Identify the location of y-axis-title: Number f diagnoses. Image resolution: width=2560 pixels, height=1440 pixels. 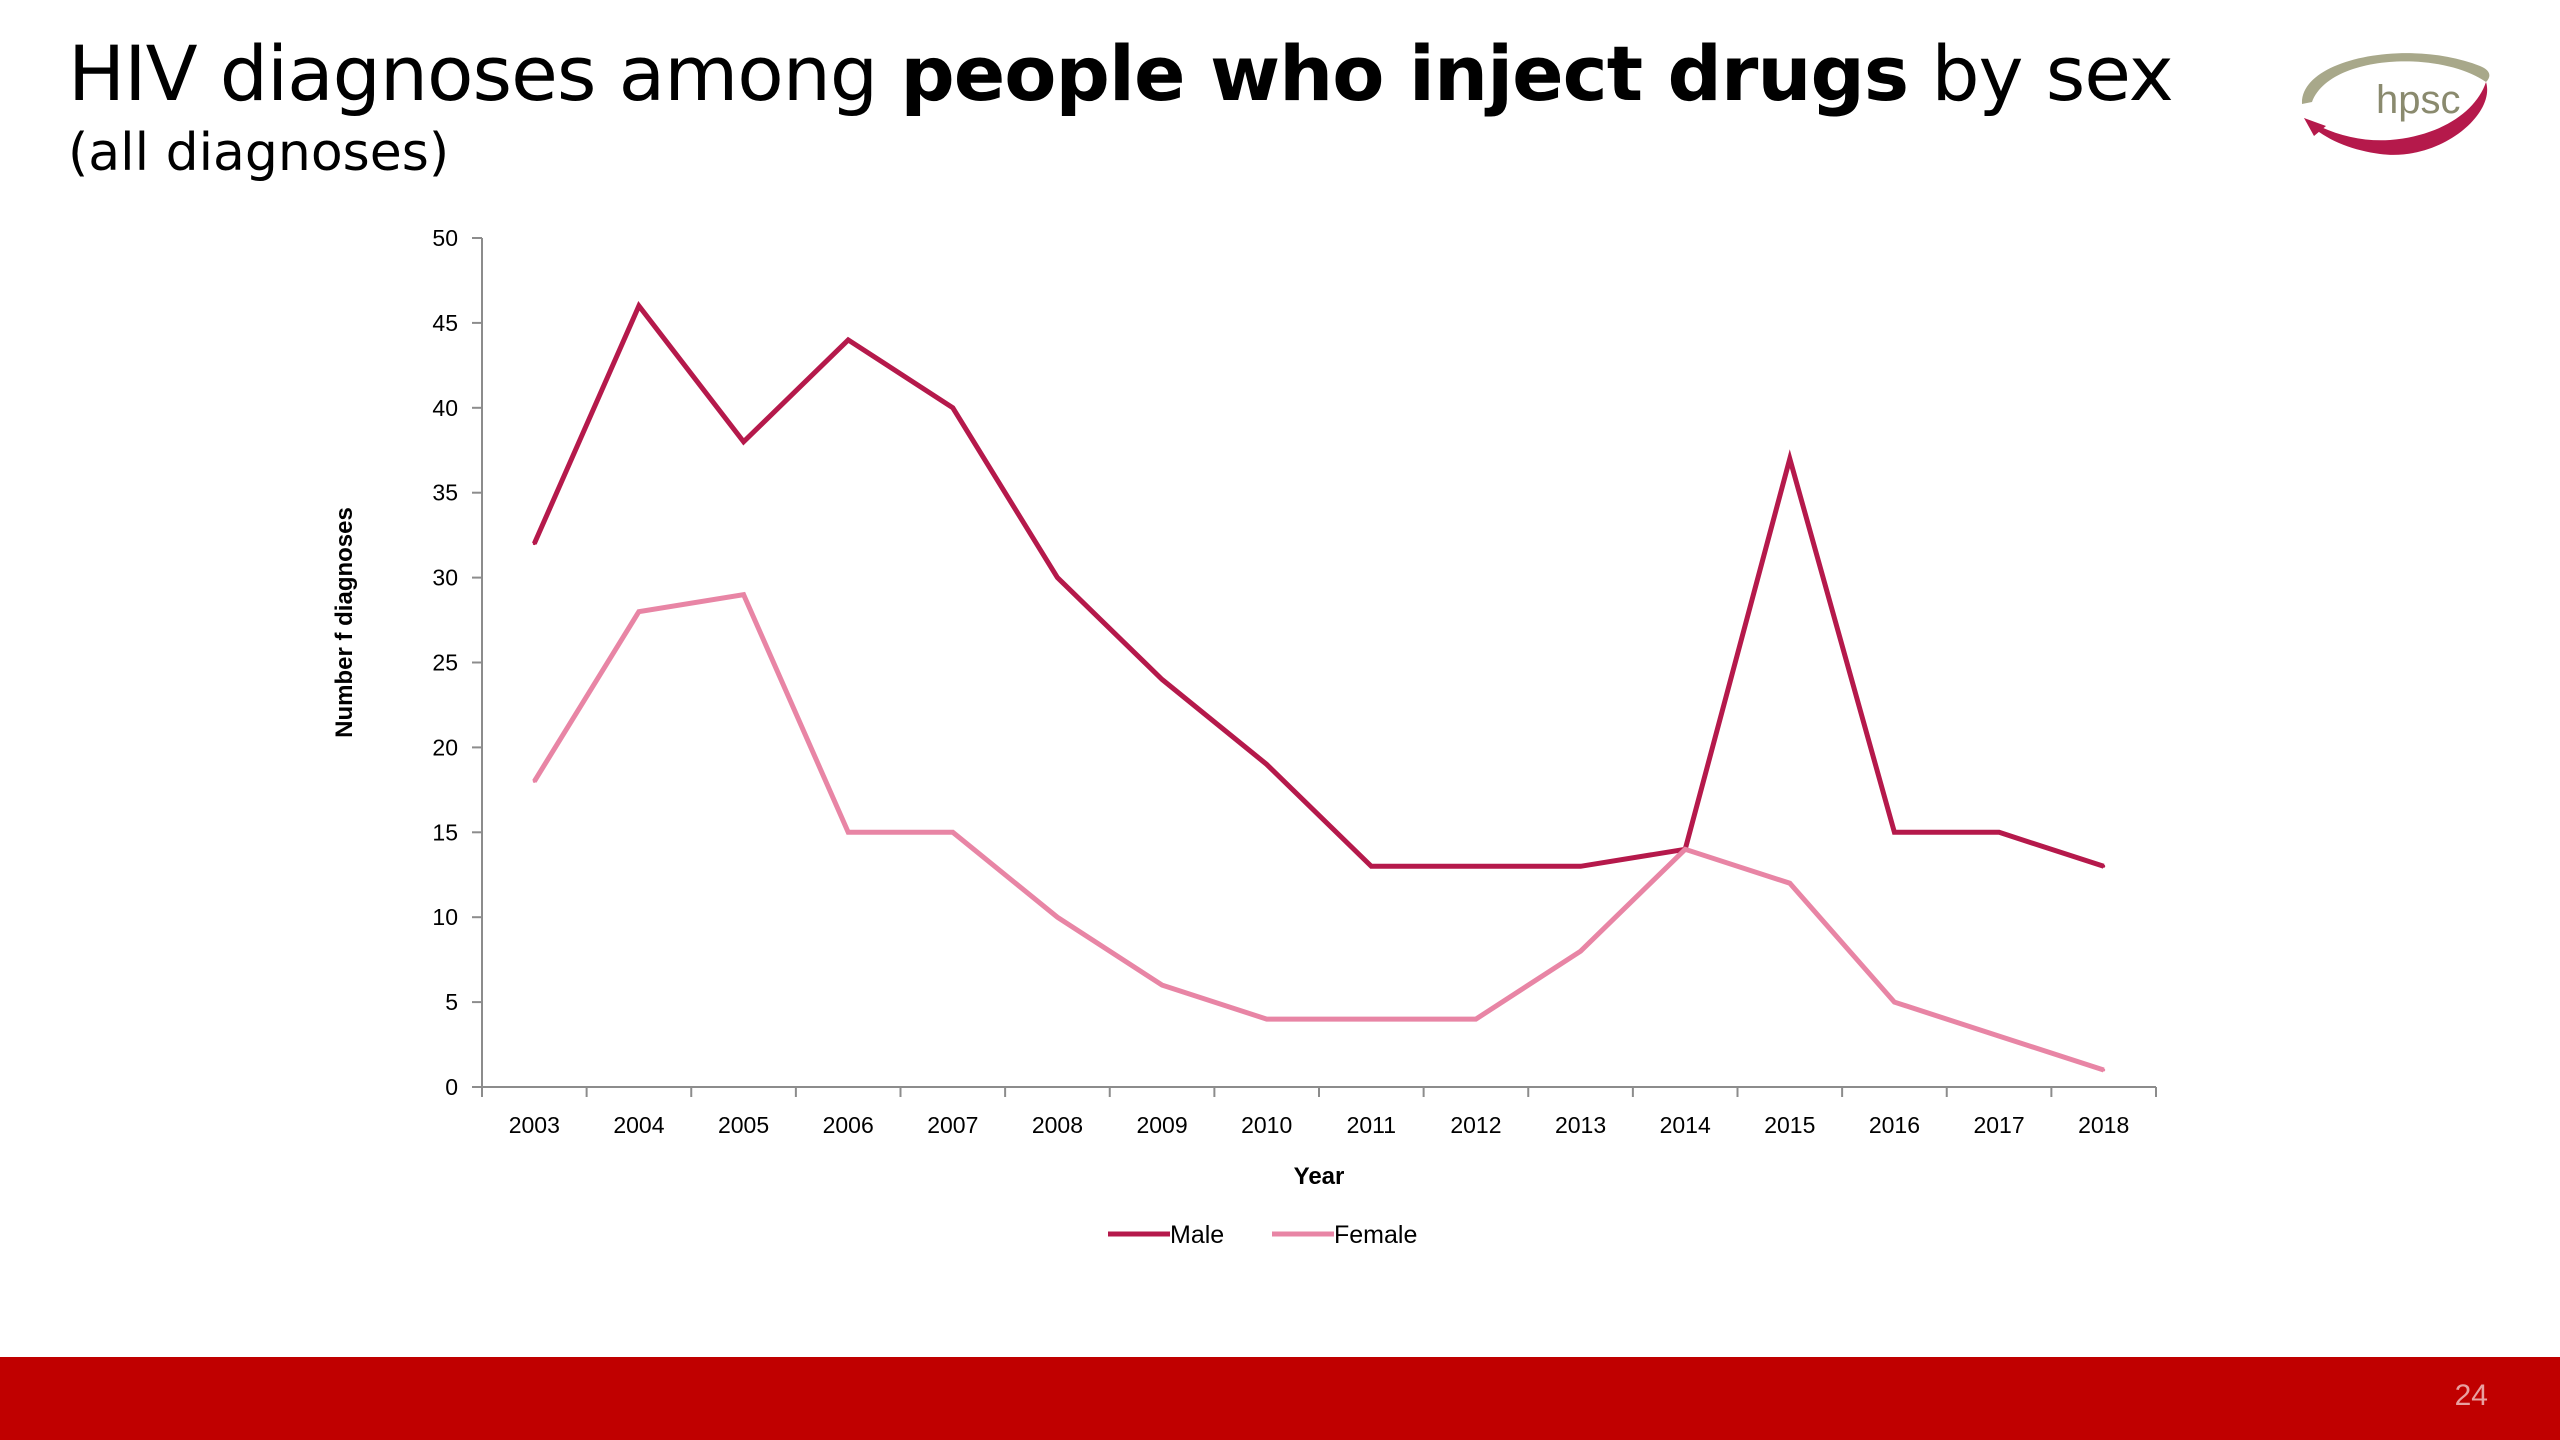
(344, 622).